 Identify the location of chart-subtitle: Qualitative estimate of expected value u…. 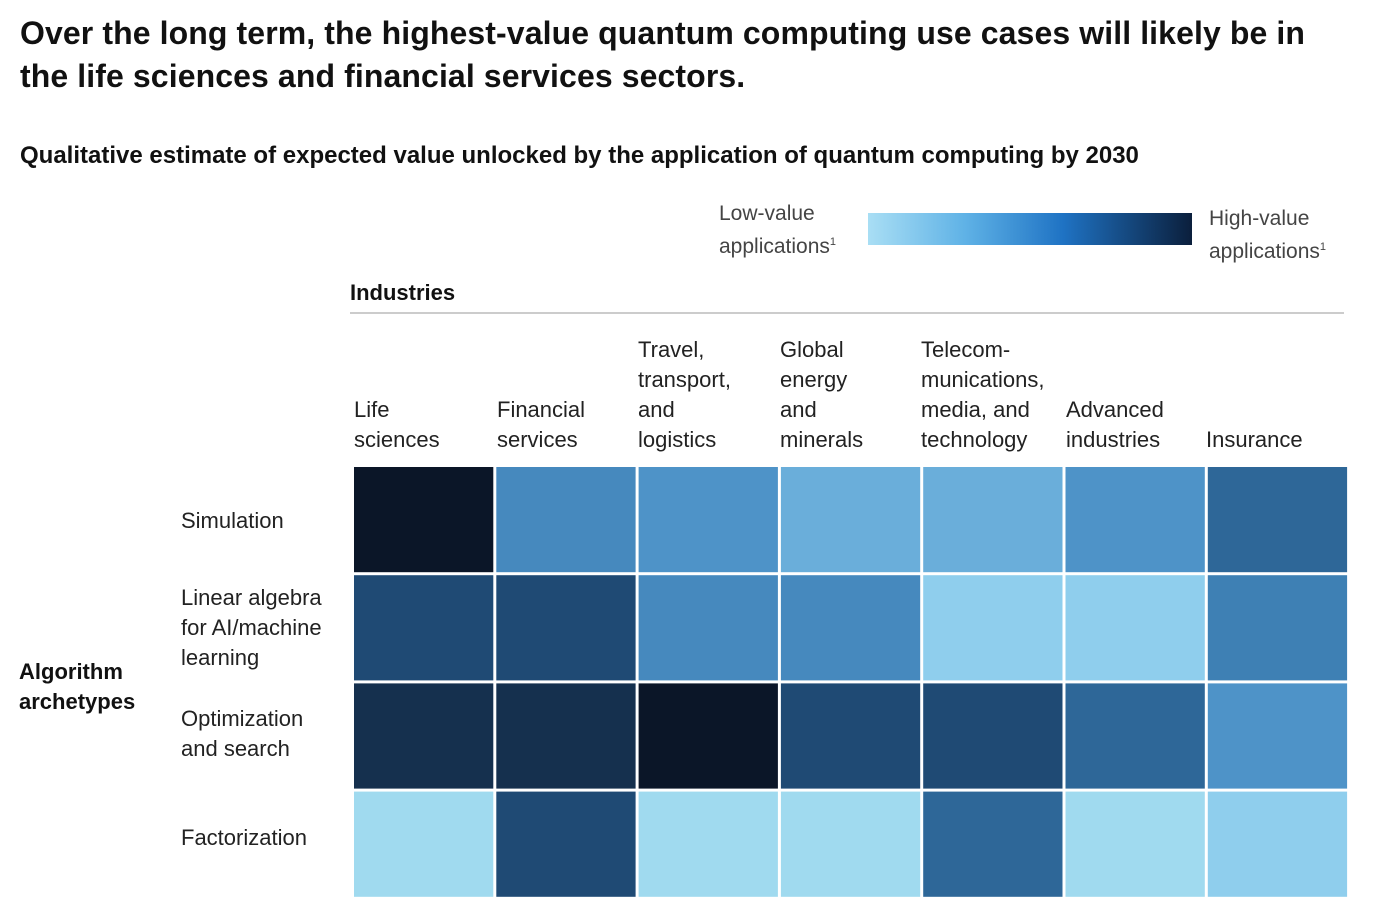
(579, 155).